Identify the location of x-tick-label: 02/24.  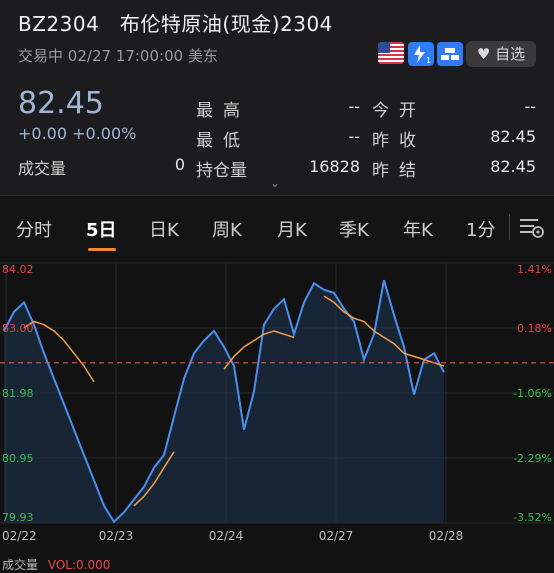
(226, 536).